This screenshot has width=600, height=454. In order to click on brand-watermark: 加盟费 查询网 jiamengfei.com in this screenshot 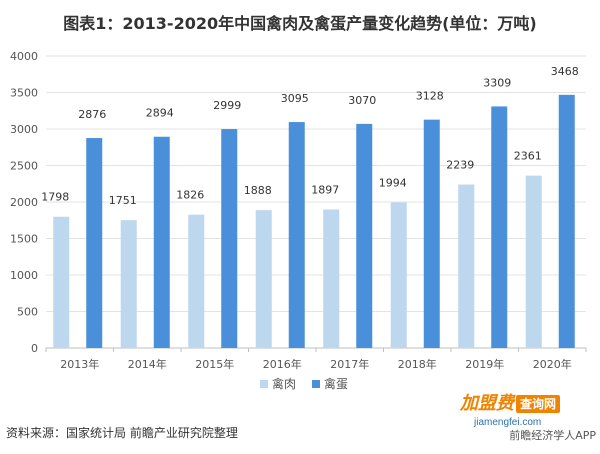, I will do `click(516, 412)`.